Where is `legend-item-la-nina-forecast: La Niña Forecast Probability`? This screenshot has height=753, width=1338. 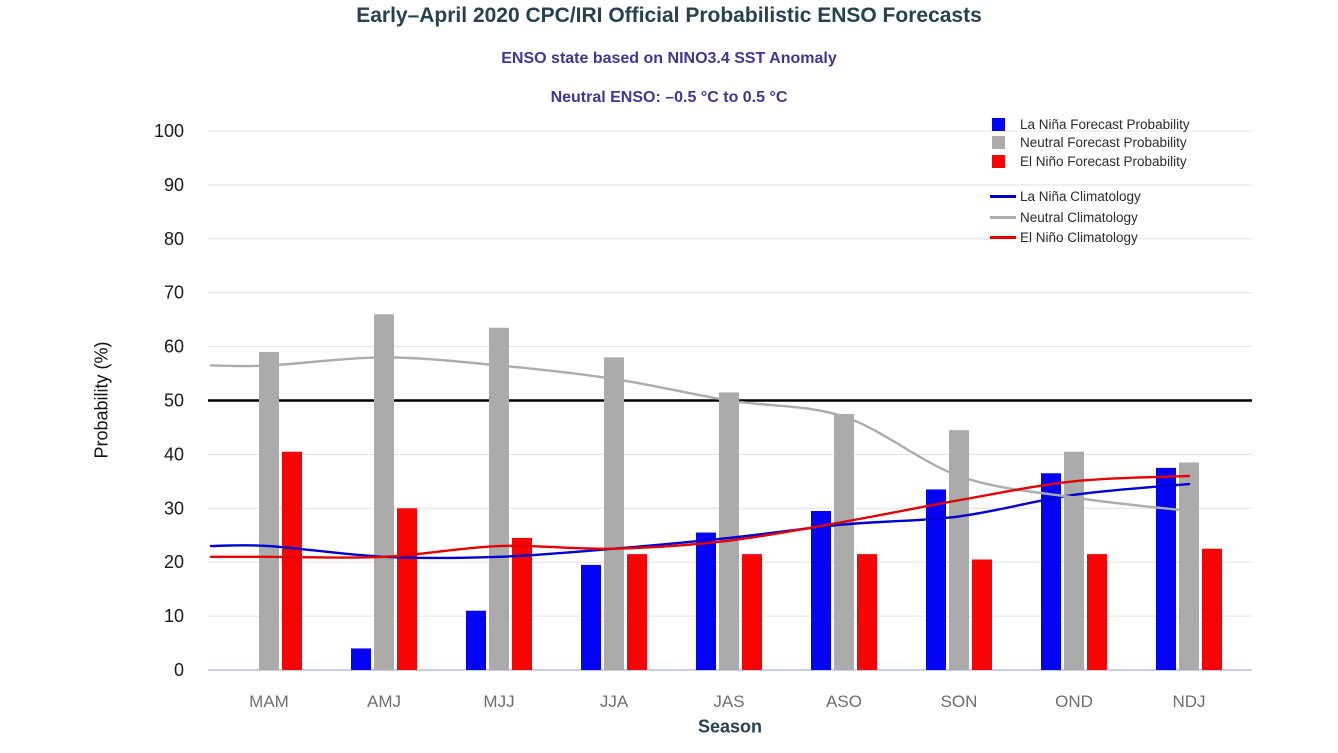
legend-item-la-nina-forecast: La Niña Forecast Probability is located at coordinates (1091, 124).